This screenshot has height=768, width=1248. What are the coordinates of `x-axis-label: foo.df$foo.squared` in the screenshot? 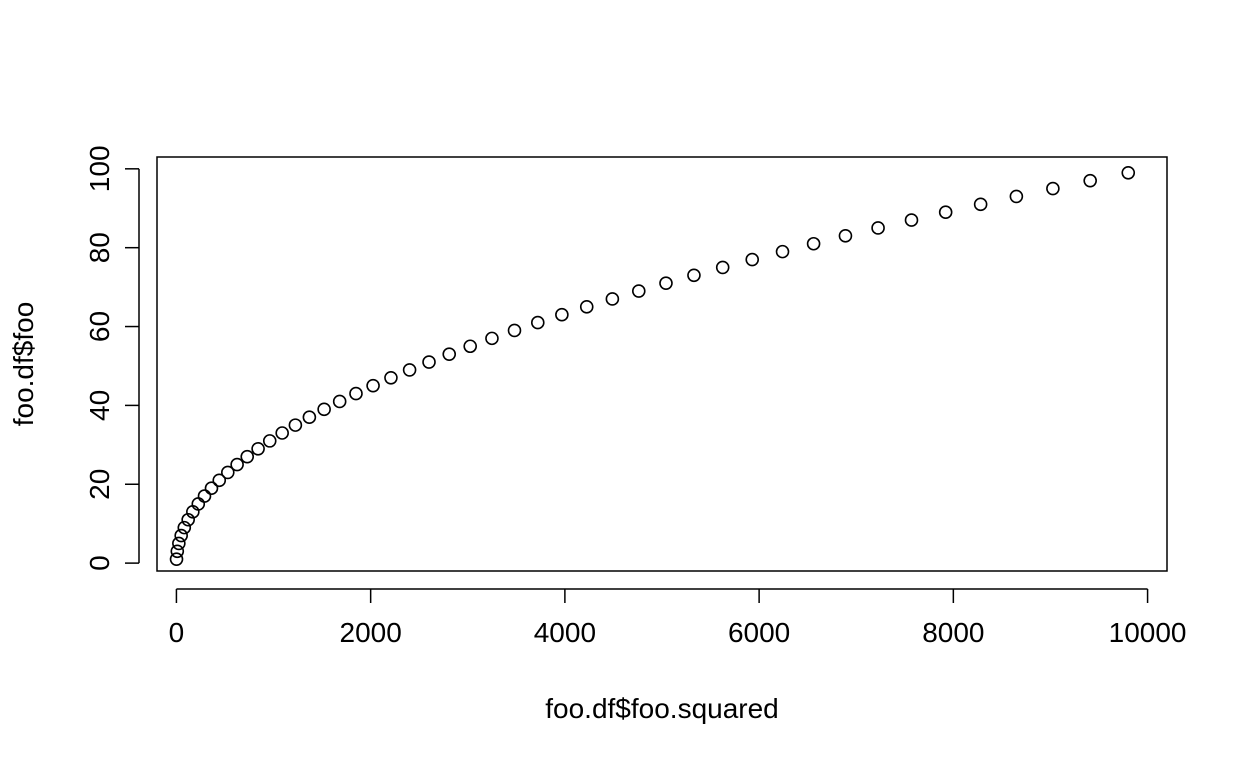 It's located at (662, 708).